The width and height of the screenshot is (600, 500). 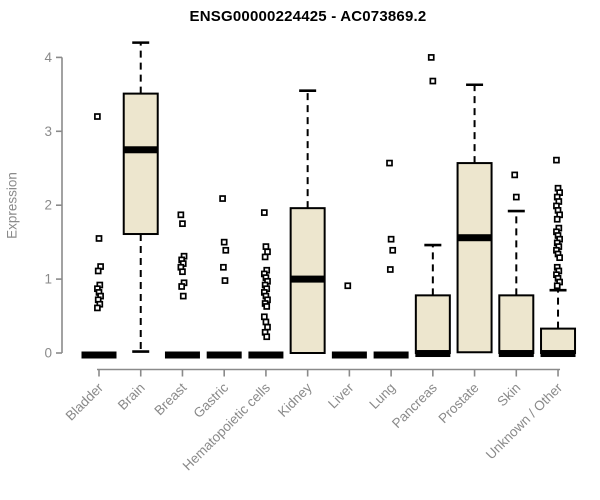 I want to click on y-tick-label: 3, so click(x=48, y=131).